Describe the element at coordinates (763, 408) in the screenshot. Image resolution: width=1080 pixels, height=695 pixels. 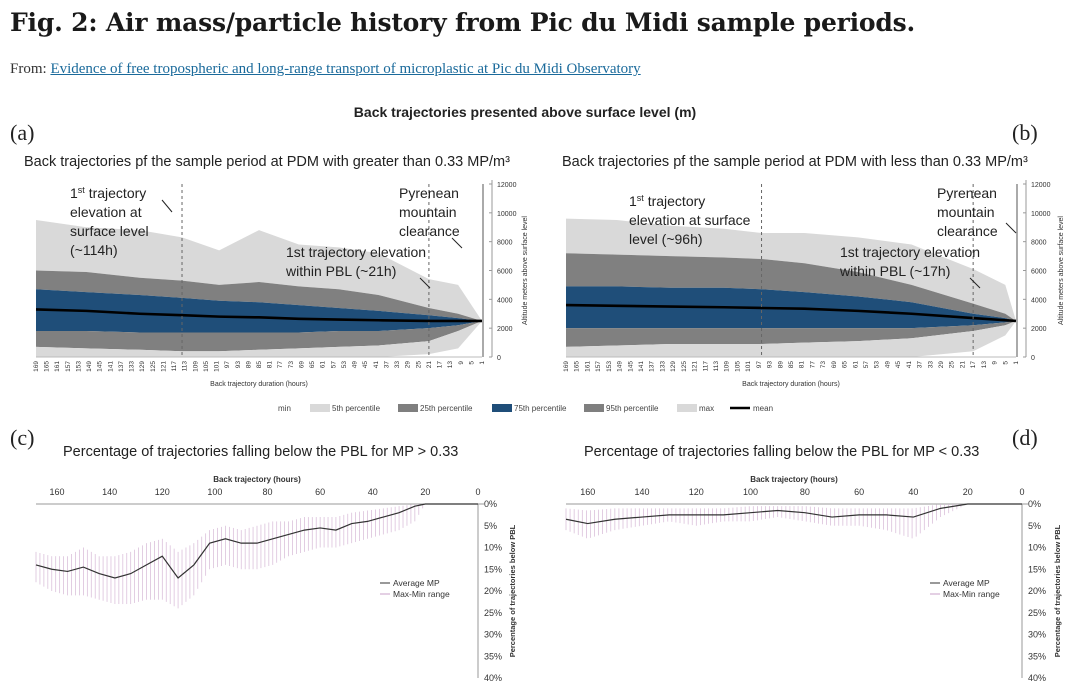
I see `legend-label: mean` at that location.